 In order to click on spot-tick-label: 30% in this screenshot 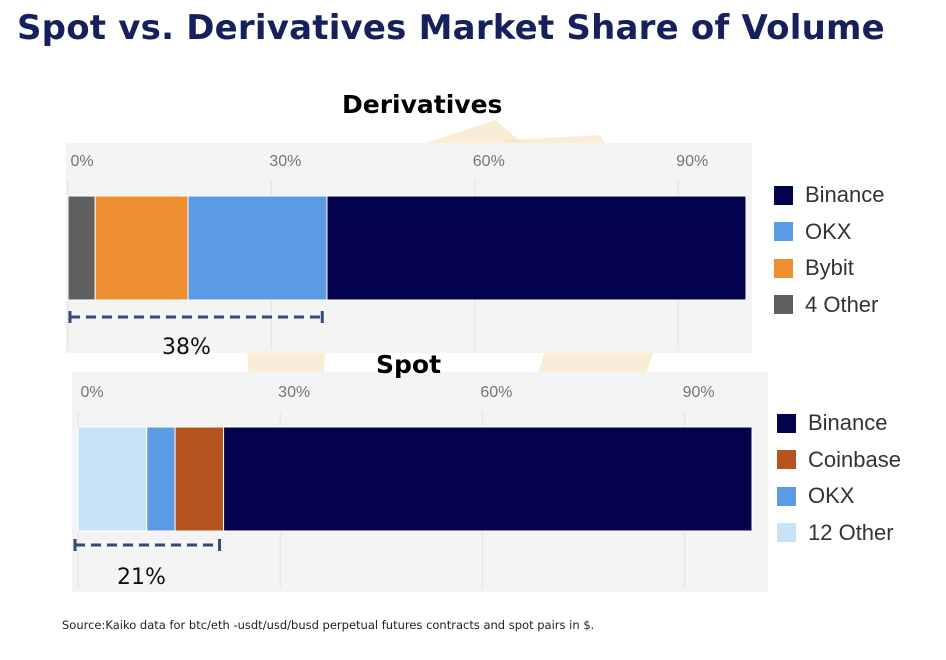, I will do `click(294, 392)`.